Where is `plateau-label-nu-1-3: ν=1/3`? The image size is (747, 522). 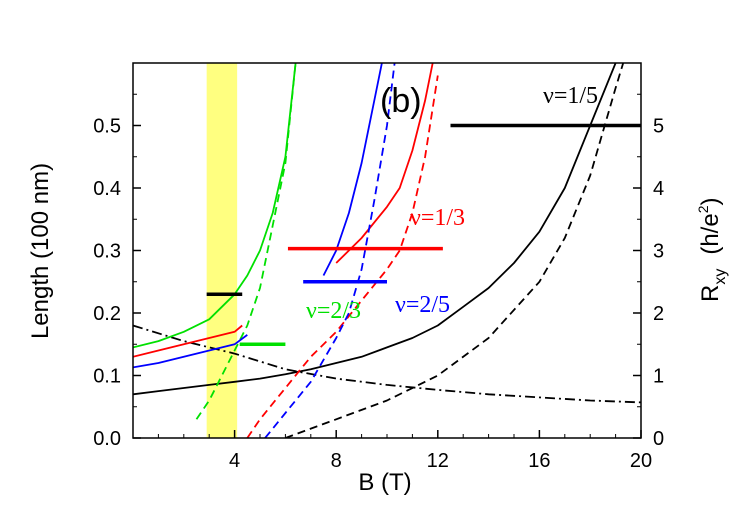
plateau-label-nu-1-3: ν=1/3 is located at coordinates (437, 218).